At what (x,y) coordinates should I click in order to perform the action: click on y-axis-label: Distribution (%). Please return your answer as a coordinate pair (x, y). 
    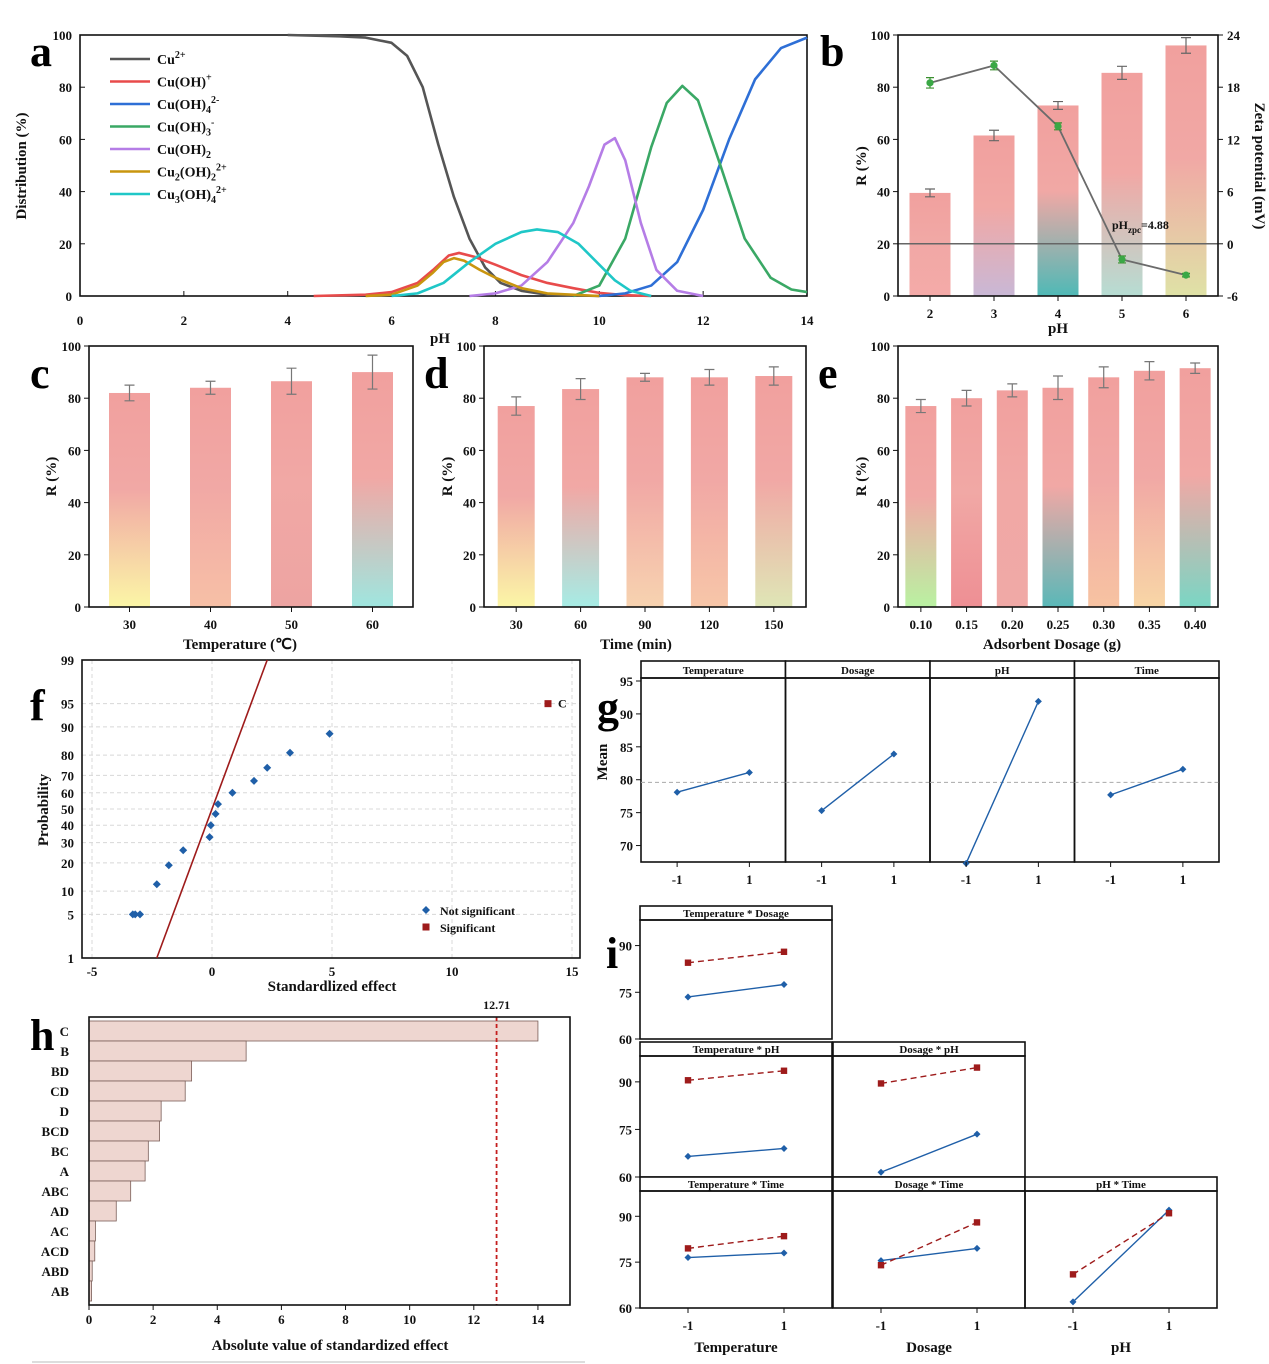
    Looking at the image, I should click on (22, 165).